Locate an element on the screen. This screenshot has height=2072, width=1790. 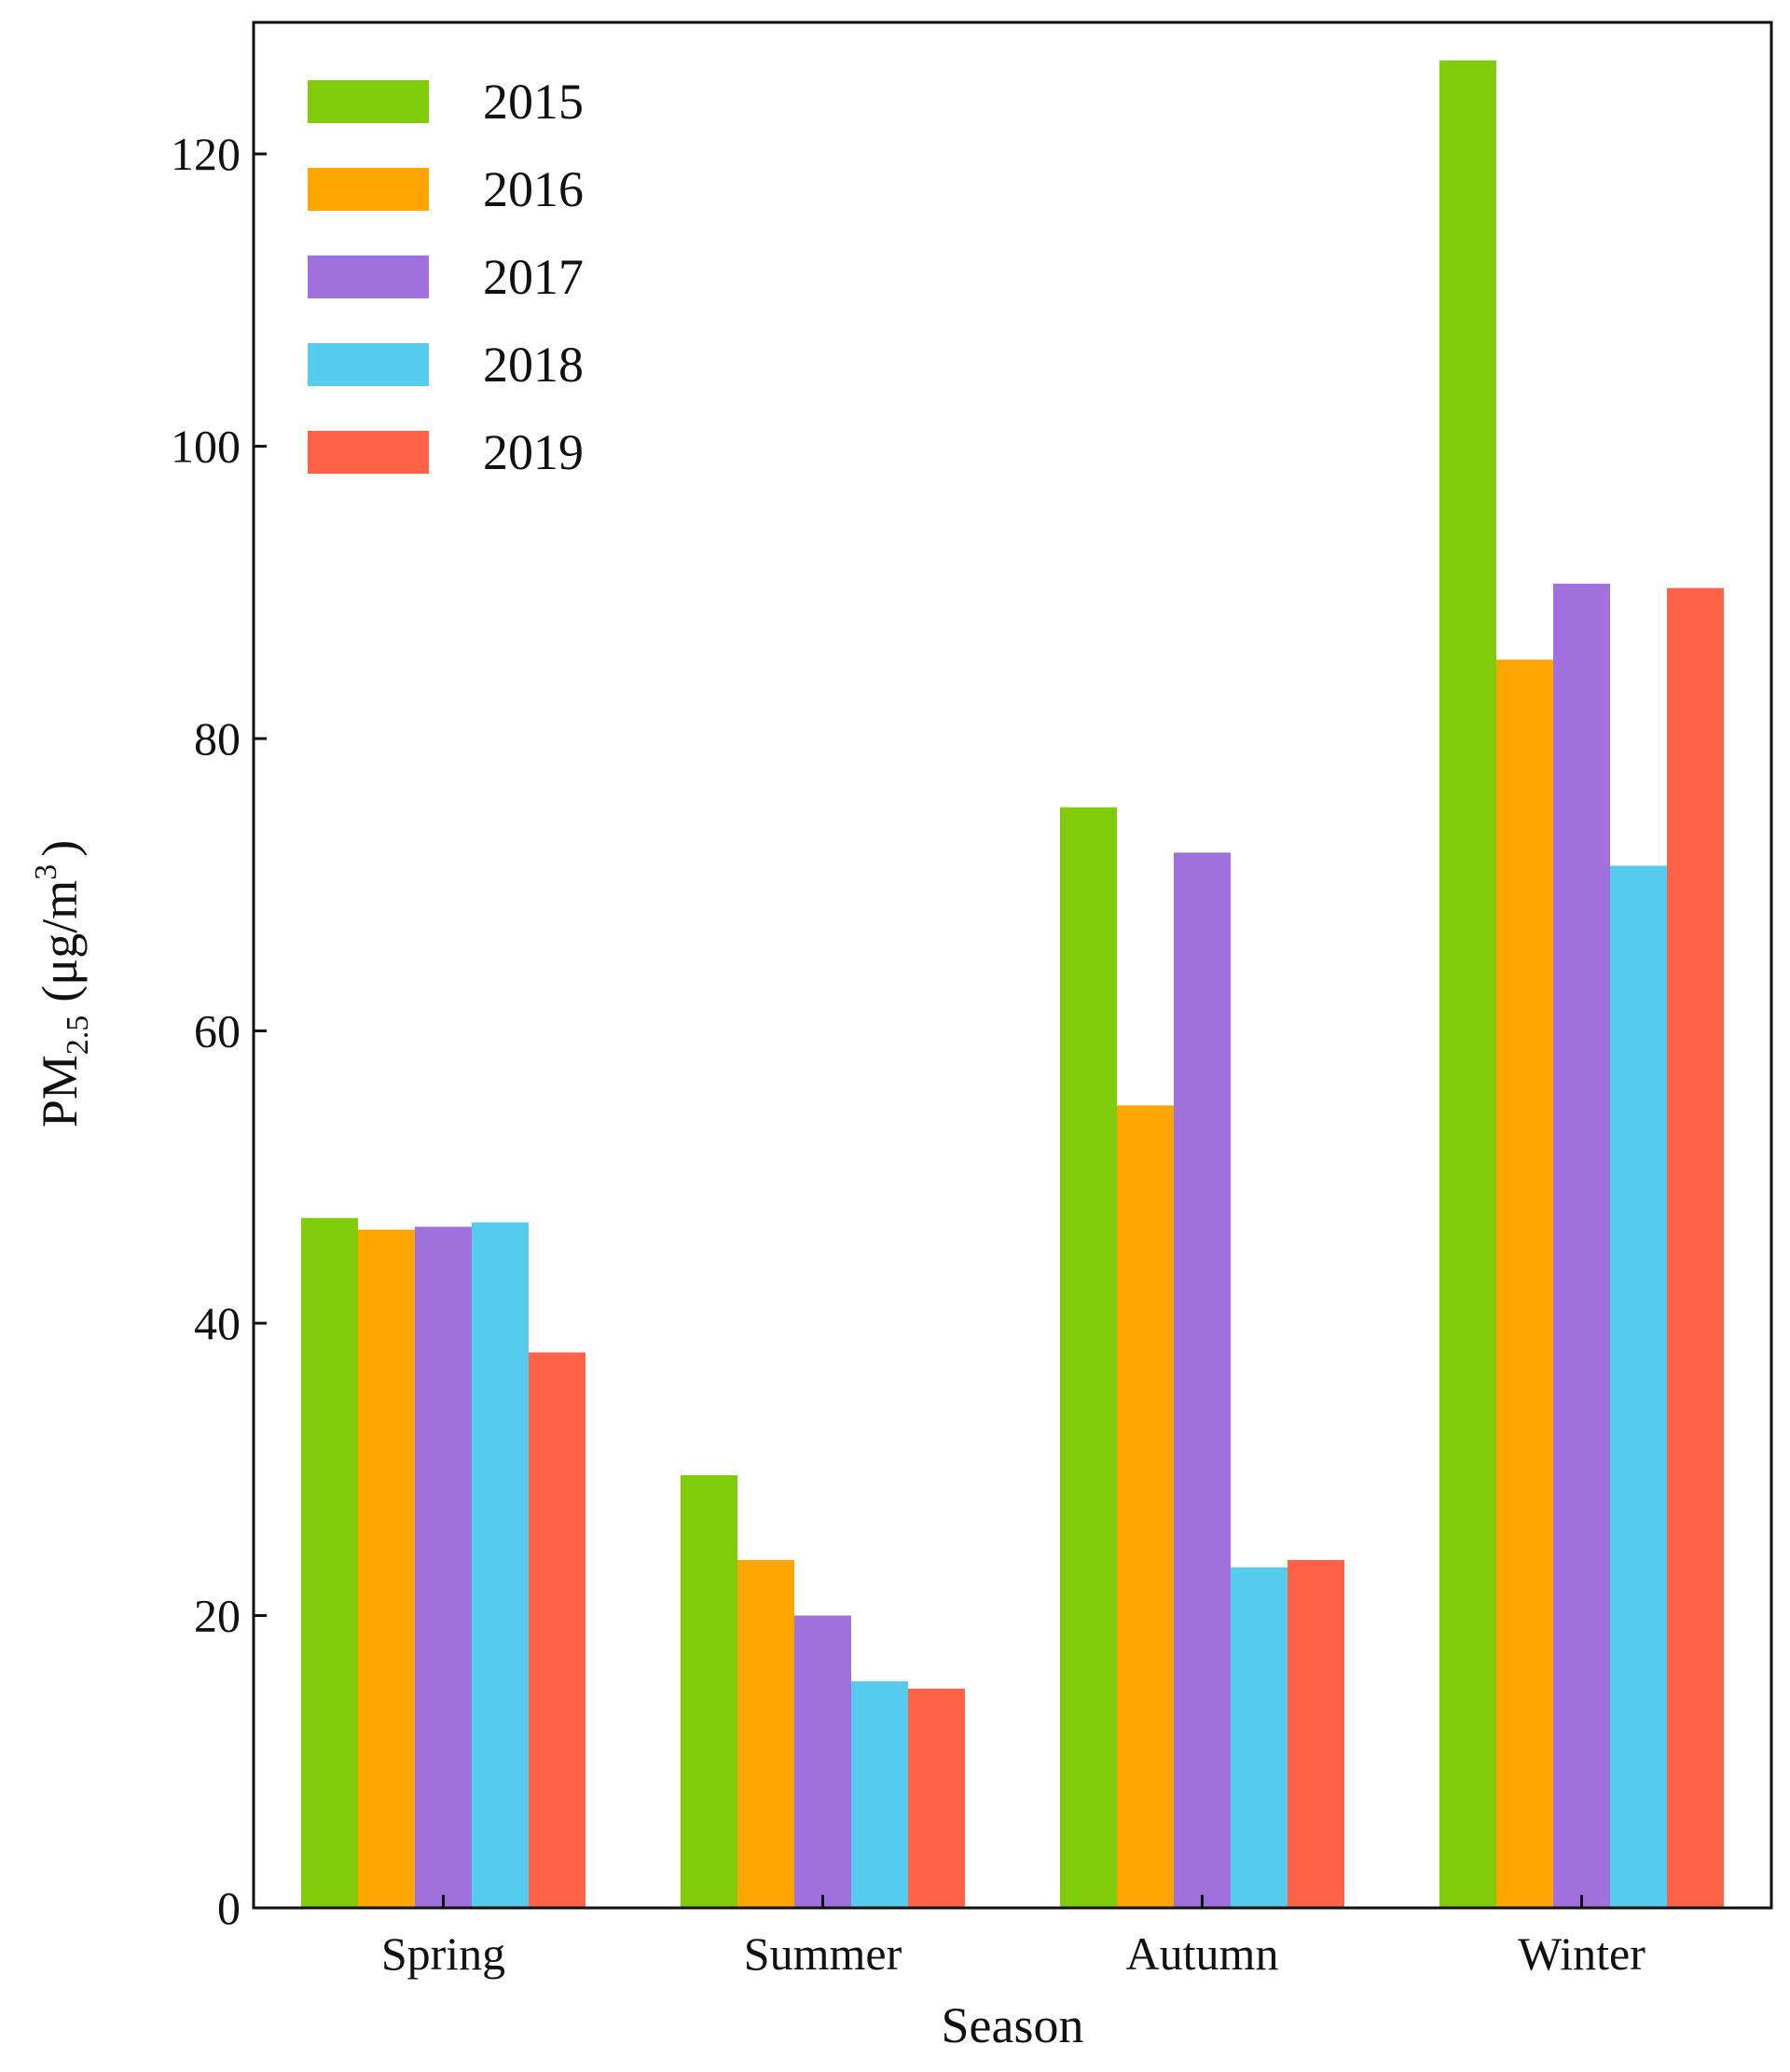
y-tick-label: 40 is located at coordinates (217, 1323).